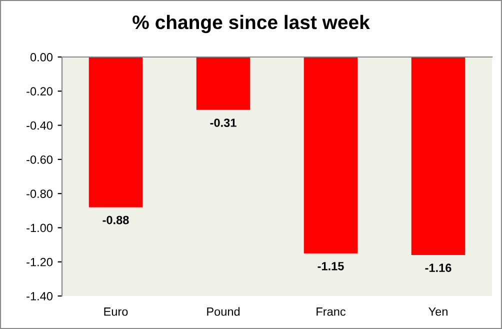 This screenshot has width=502, height=329. What do you see at coordinates (39, 228) in the screenshot?
I see `y-tick-label: -1.00` at bounding box center [39, 228].